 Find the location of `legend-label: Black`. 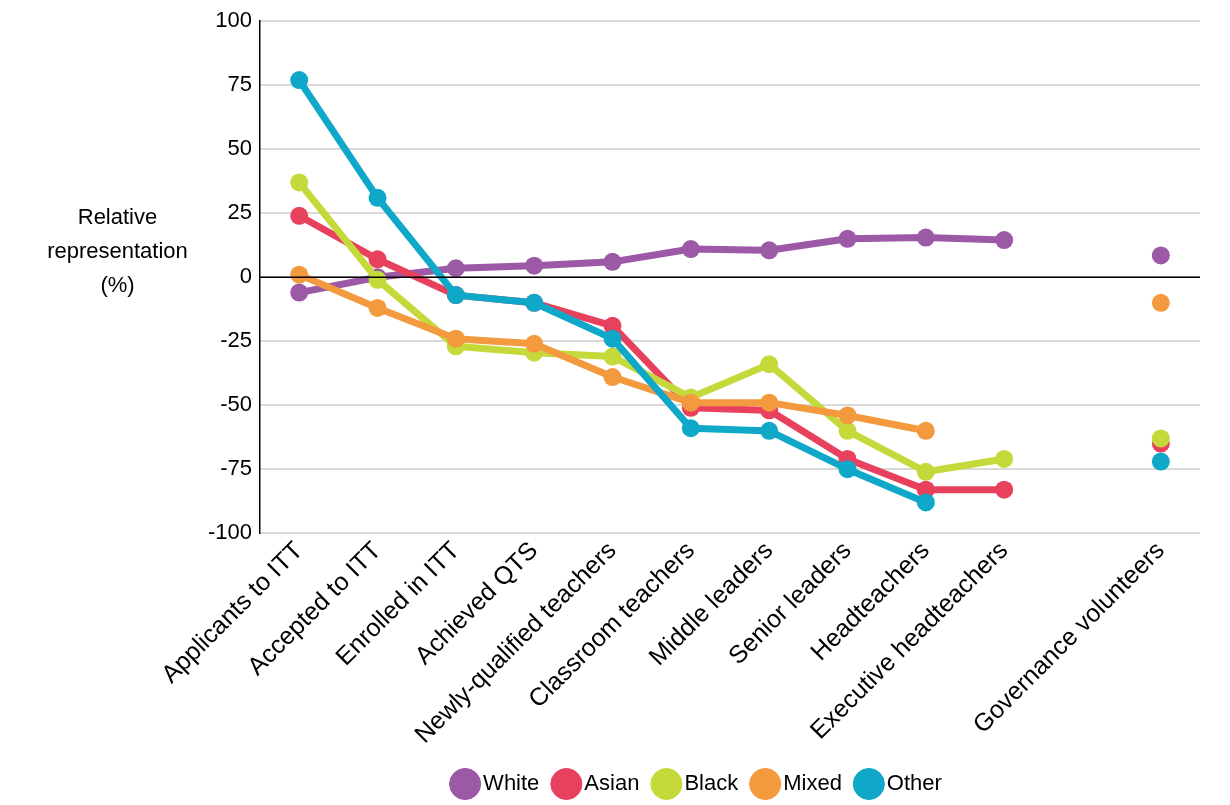

legend-label: Black is located at coordinates (712, 783).